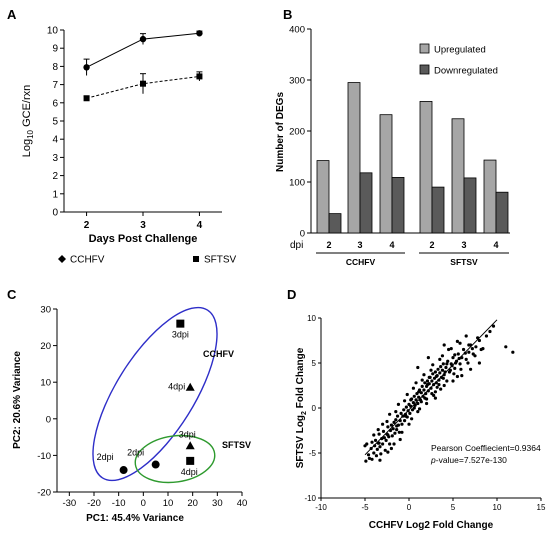 The height and width of the screenshot is (535, 550). I want to click on chart-c-x-tick-label: -10, so click(119, 503).